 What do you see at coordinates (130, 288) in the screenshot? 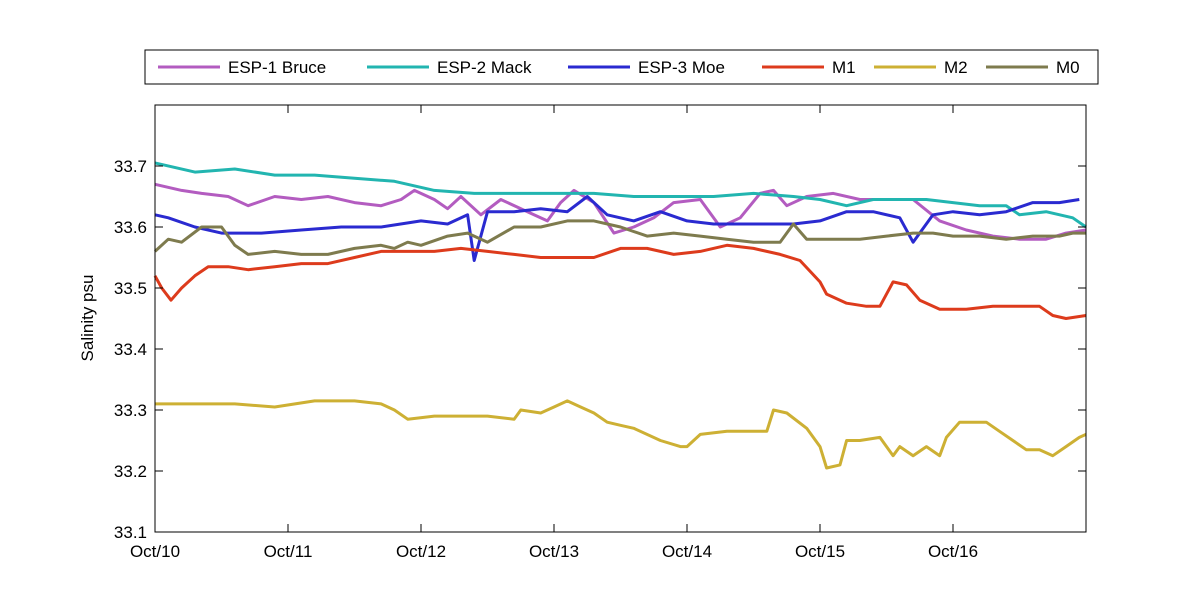
I see `y-tick-label: 33.5` at bounding box center [130, 288].